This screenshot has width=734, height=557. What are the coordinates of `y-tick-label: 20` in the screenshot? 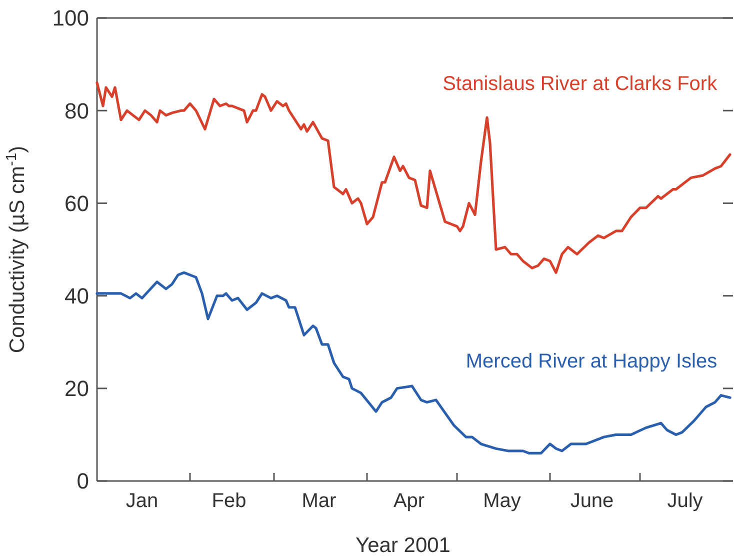 It's located at (76, 389).